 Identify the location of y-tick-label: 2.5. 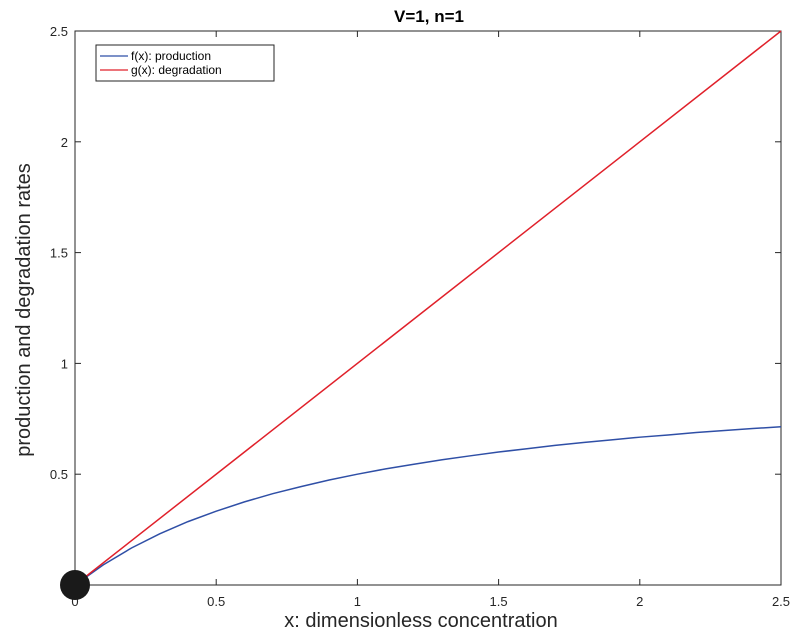
(59, 31).